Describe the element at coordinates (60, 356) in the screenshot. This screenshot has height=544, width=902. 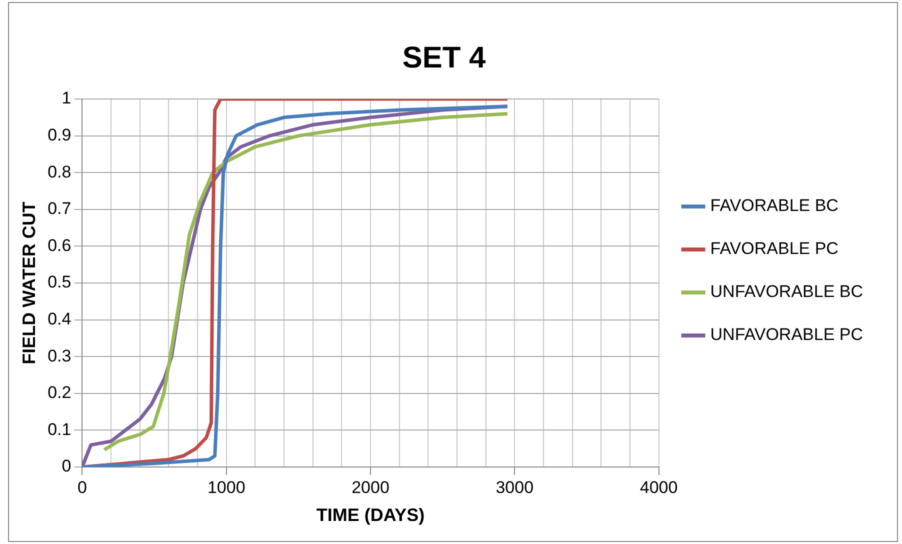
I see `y-tick-label: 0.3` at that location.